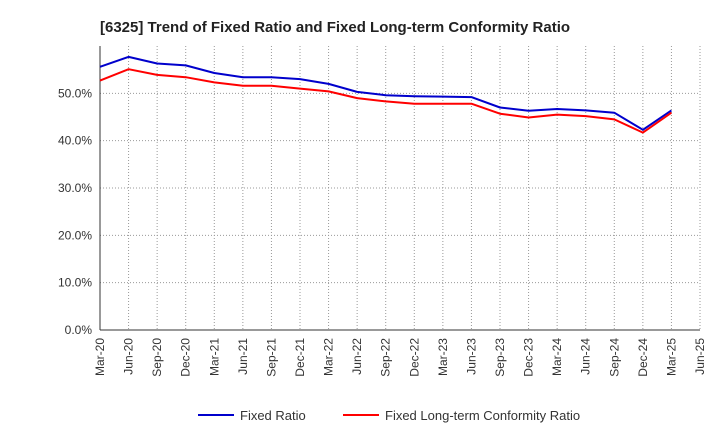 The height and width of the screenshot is (440, 720). What do you see at coordinates (557, 357) in the screenshot?
I see `x-tick-label: Mar-24` at bounding box center [557, 357].